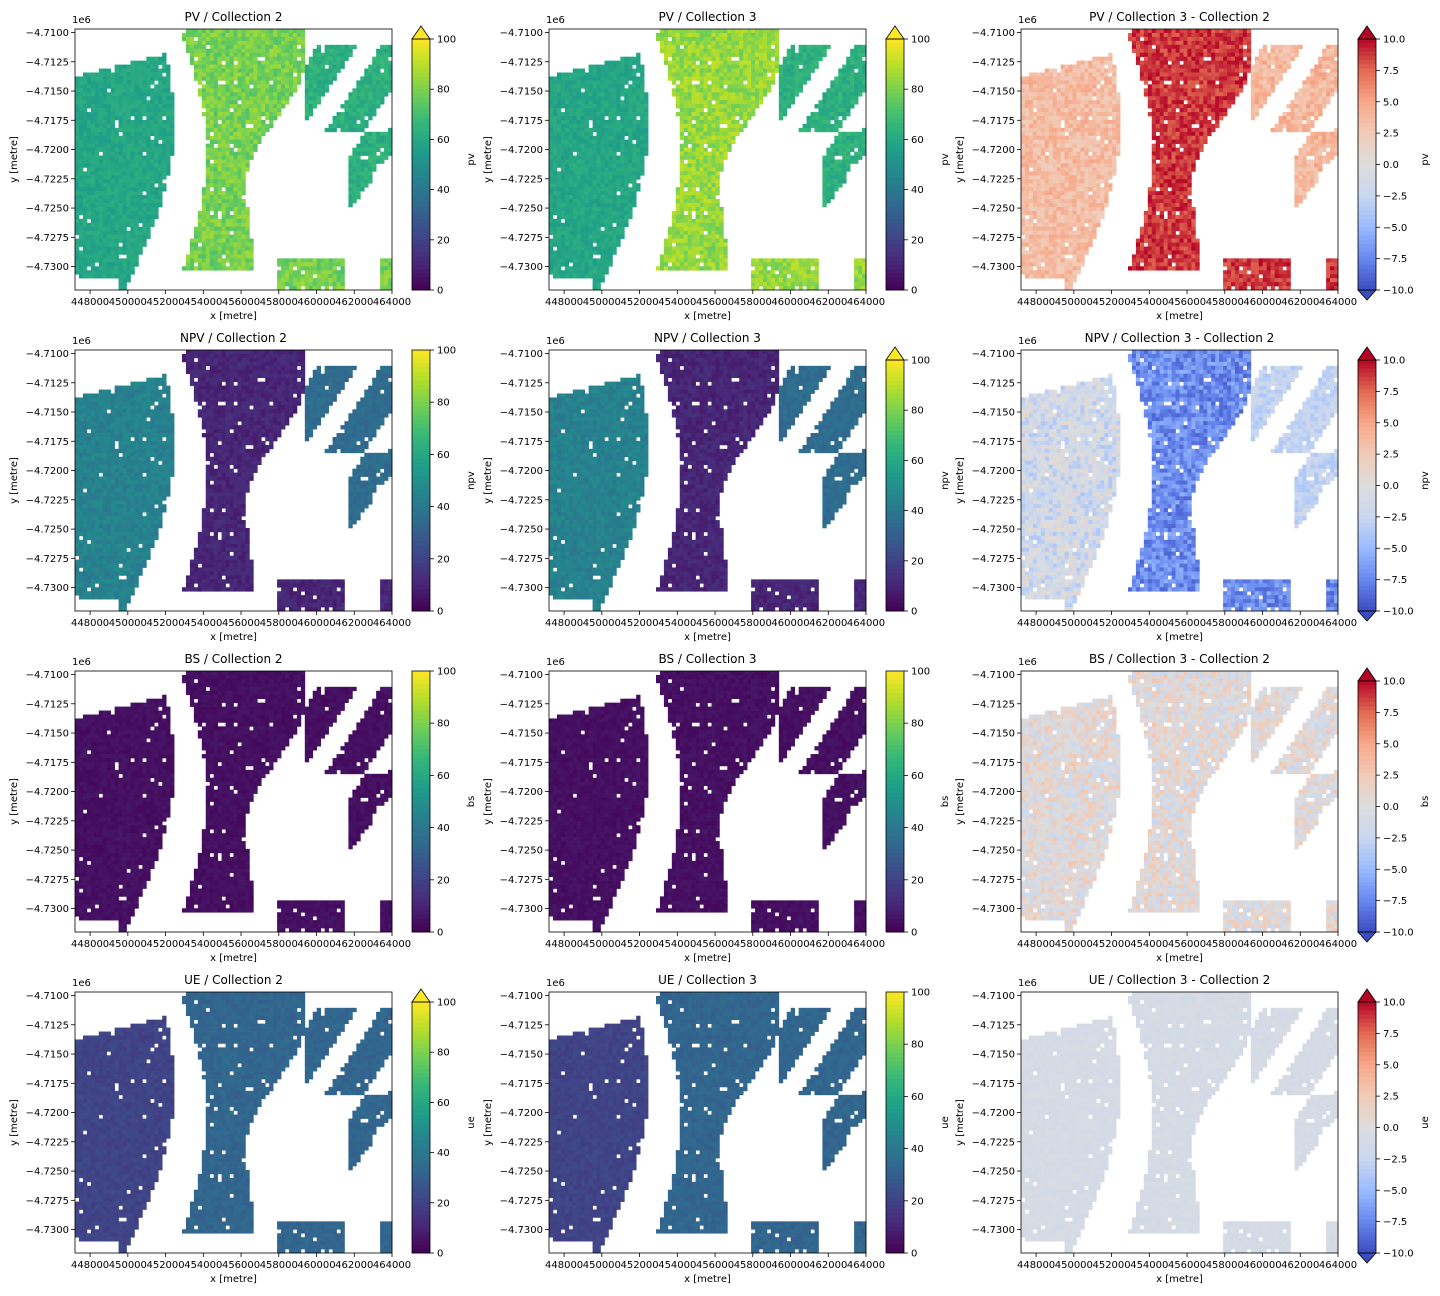 The image size is (1440, 1296). Describe the element at coordinates (421, 175) in the screenshot. I see `colorbar-segment` at that location.